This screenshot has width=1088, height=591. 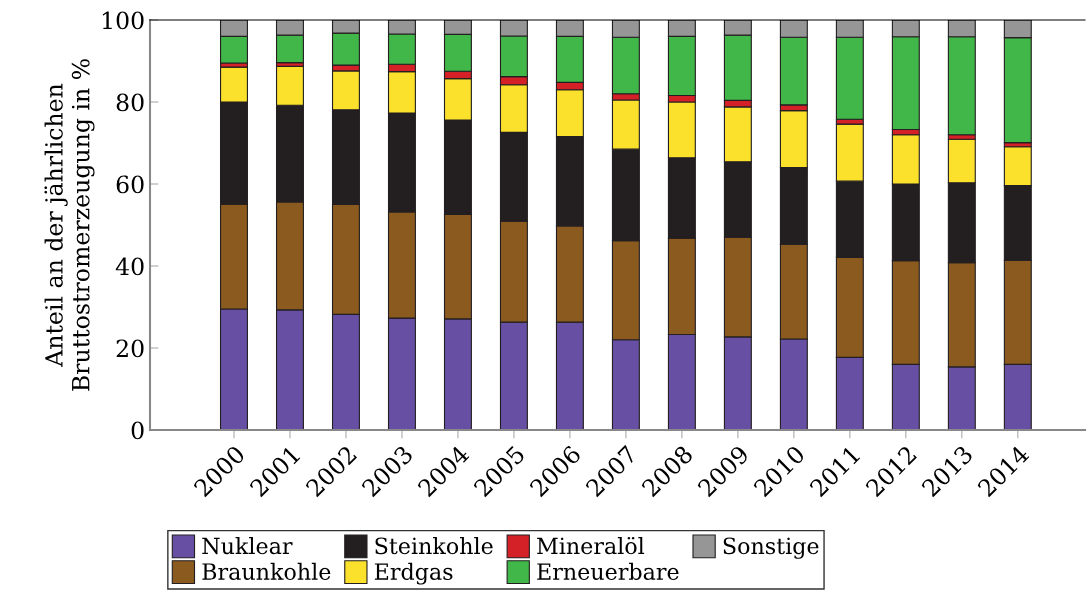 I want to click on legend-label: Mineralöl, so click(x=591, y=545).